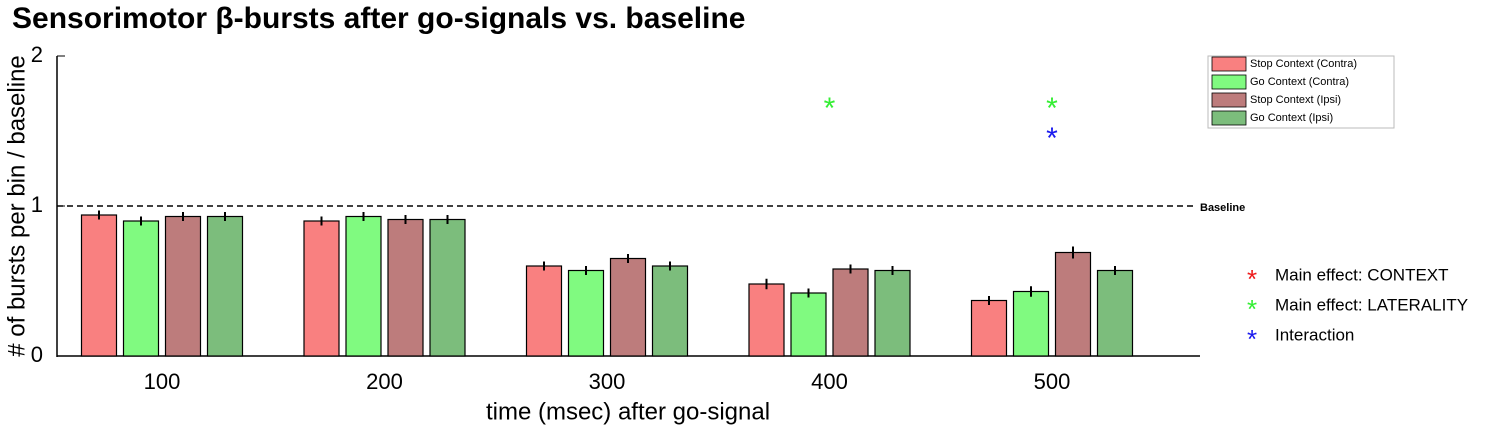 The width and height of the screenshot is (1503, 435). I want to click on x-tick-label: 500, so click(1052, 381).